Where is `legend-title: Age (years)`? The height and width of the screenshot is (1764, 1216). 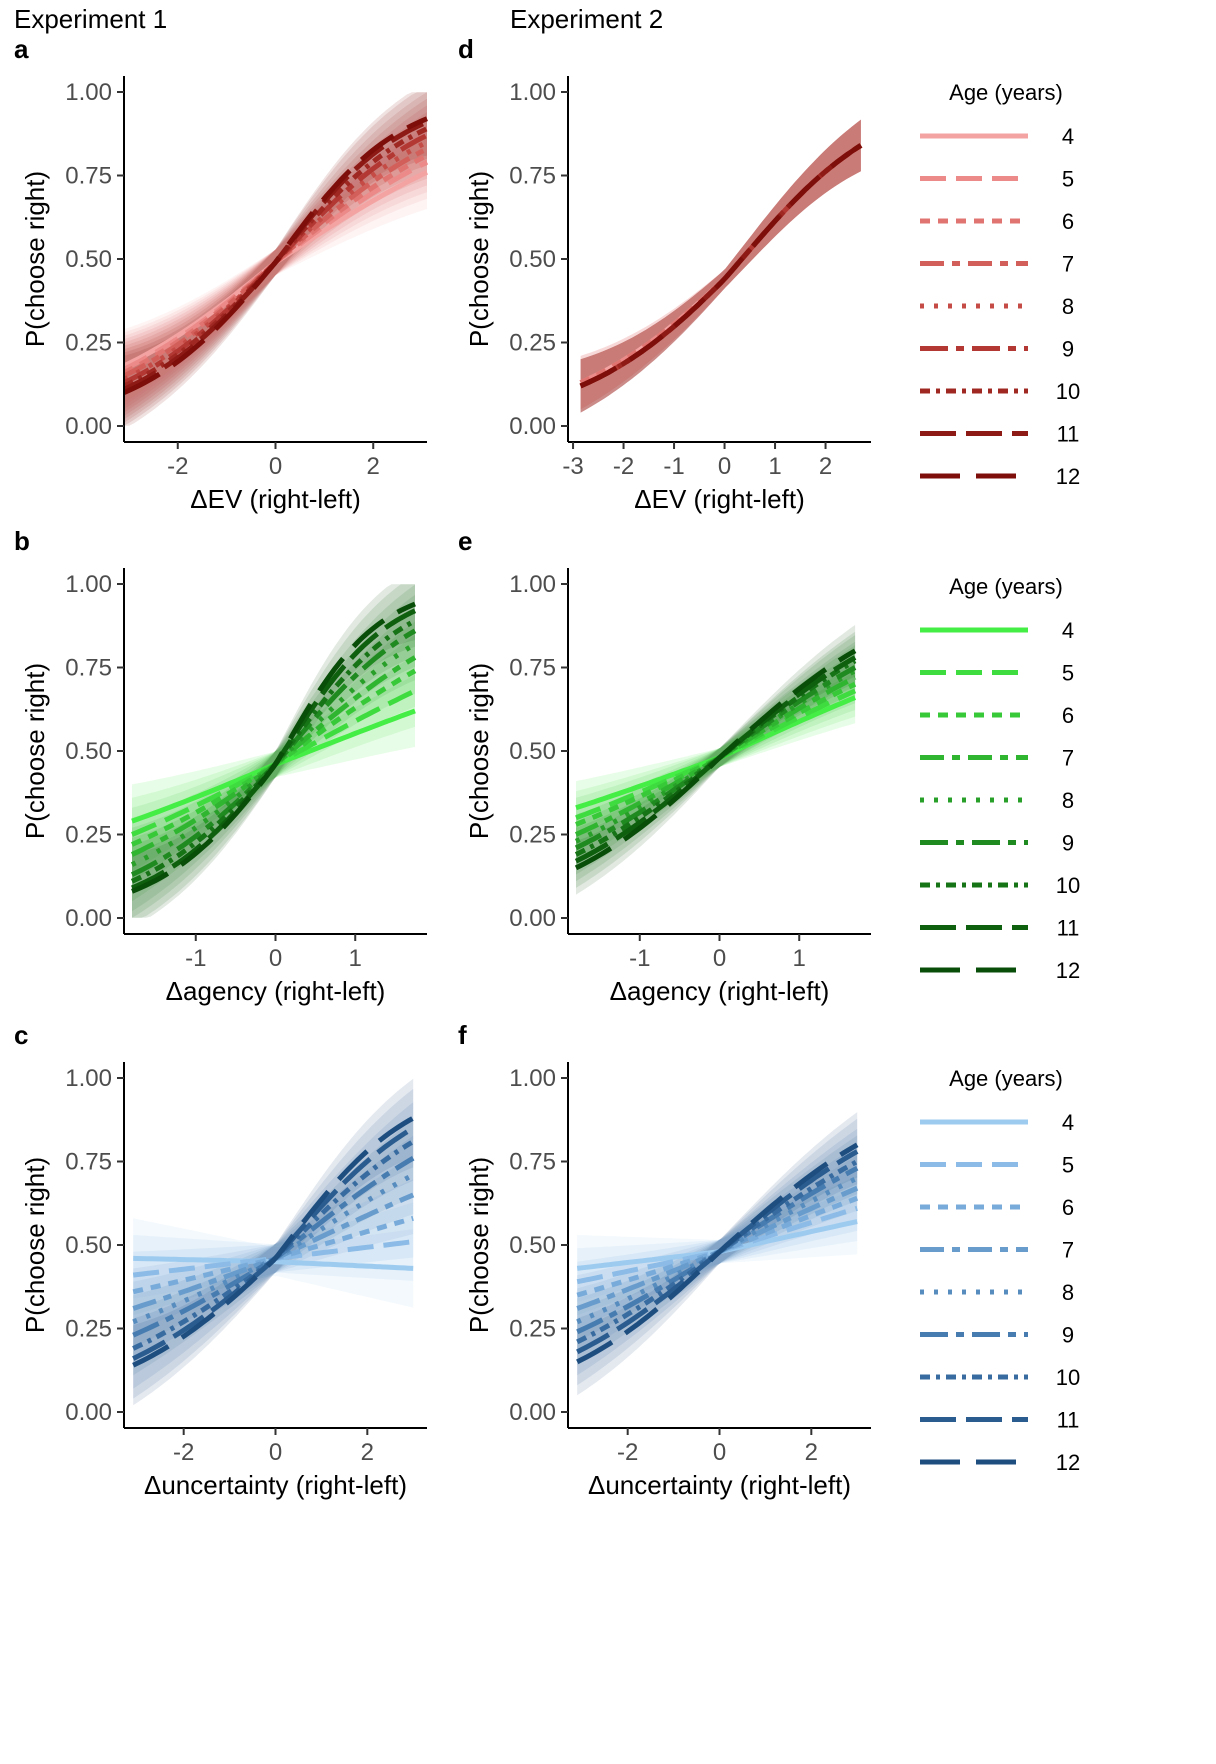 legend-title: Age (years) is located at coordinates (1006, 92).